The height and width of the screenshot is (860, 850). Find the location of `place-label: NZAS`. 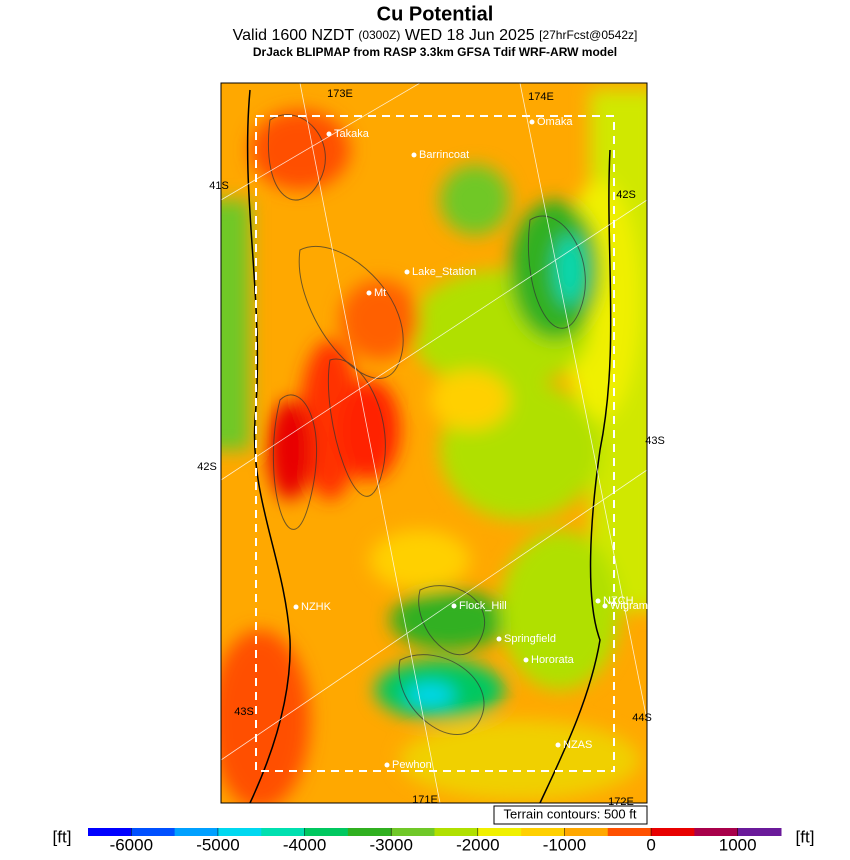

place-label: NZAS is located at coordinates (577, 745).